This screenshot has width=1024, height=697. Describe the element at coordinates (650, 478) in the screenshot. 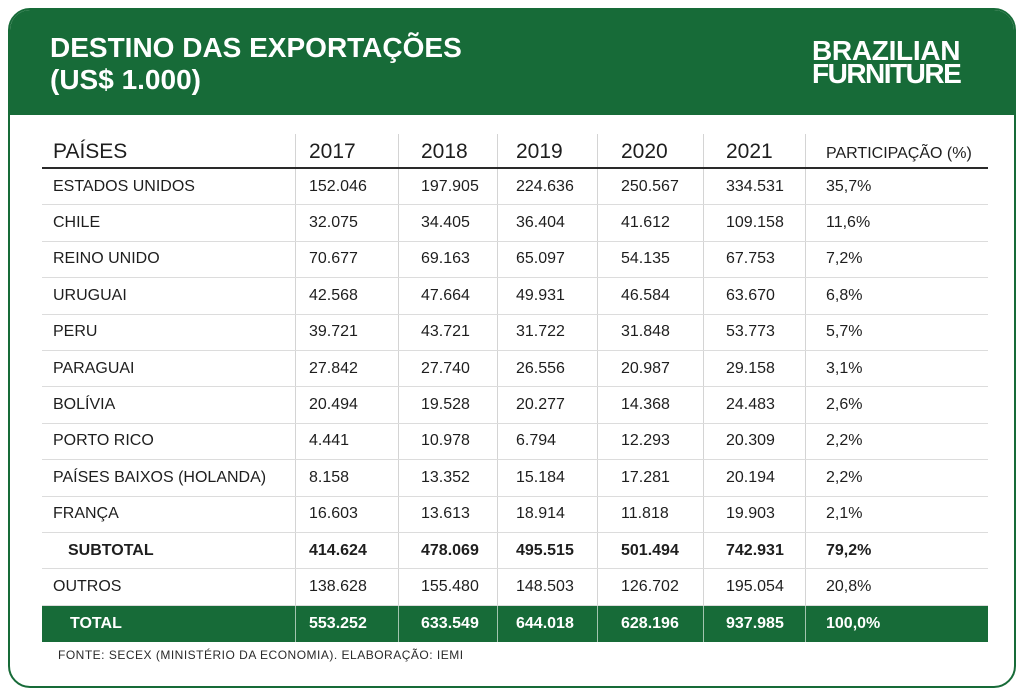

I see `value-cell-2020: 17.281` at that location.